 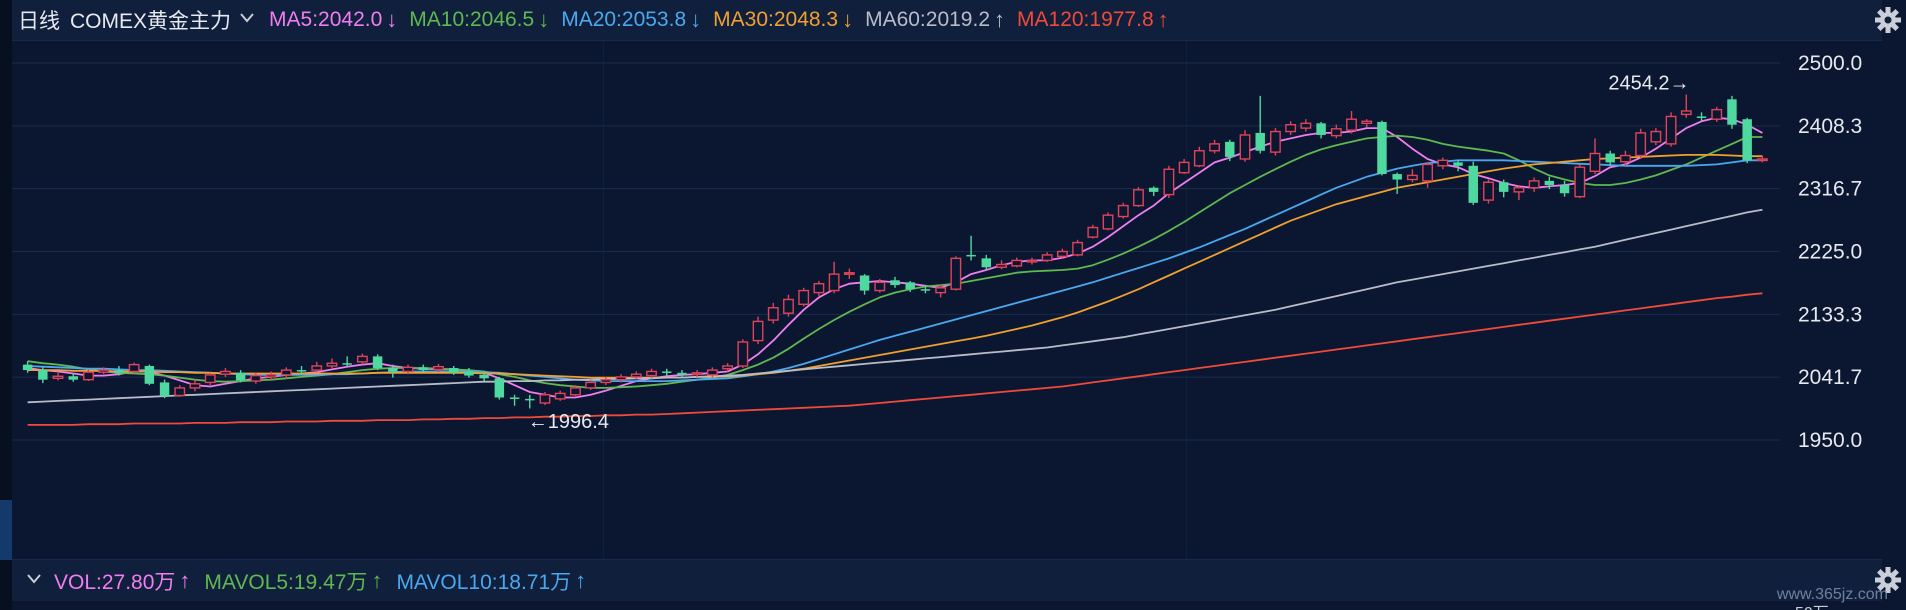 I want to click on y-tick-label: 1950.0, so click(x=1830, y=440).